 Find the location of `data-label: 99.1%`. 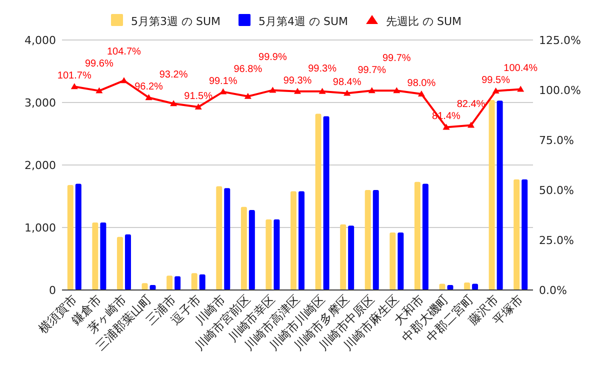

data-label: 99.1% is located at coordinates (223, 81).